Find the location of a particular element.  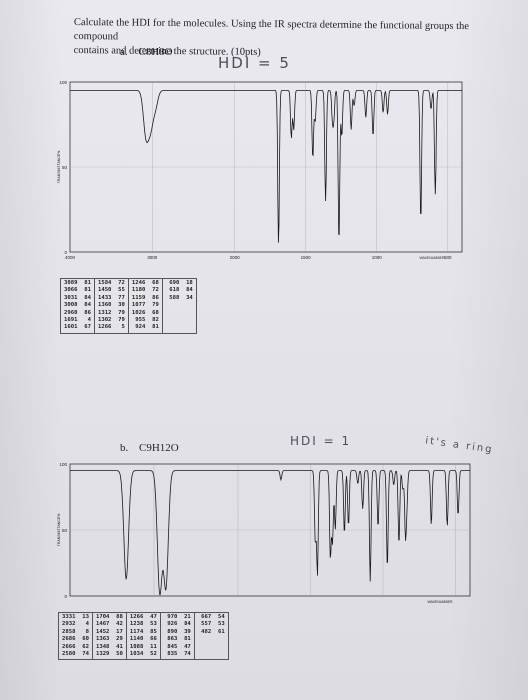

peak-table-cell: 2686 60 is located at coordinates (75, 639).